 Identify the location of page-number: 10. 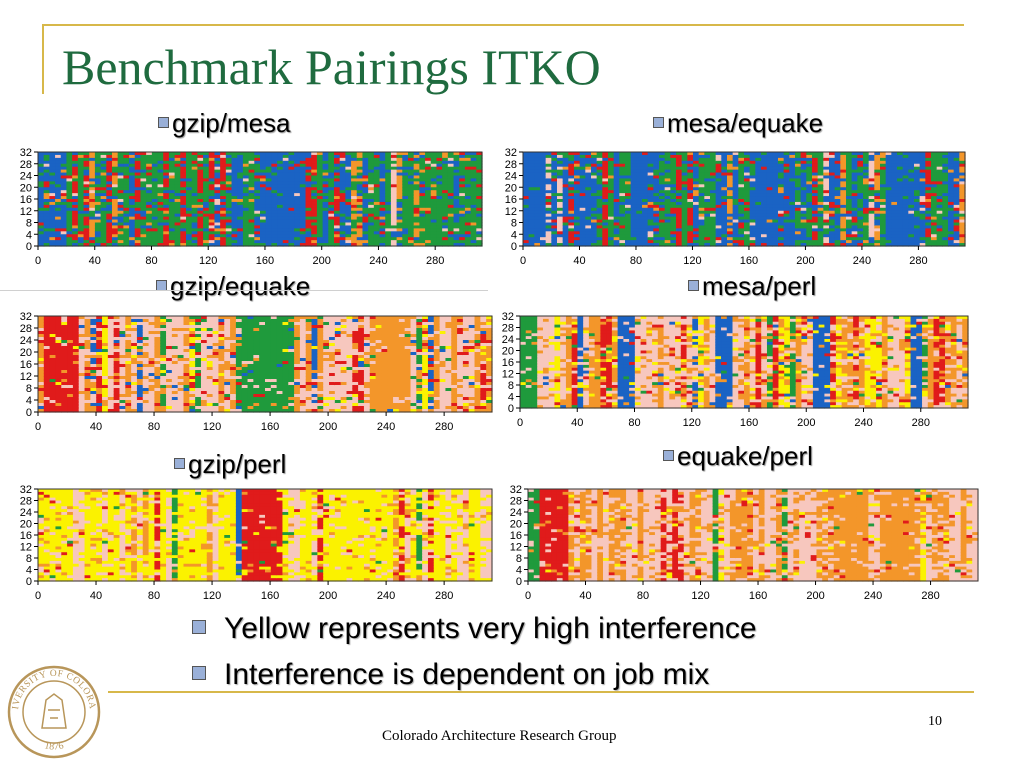
(935, 721).